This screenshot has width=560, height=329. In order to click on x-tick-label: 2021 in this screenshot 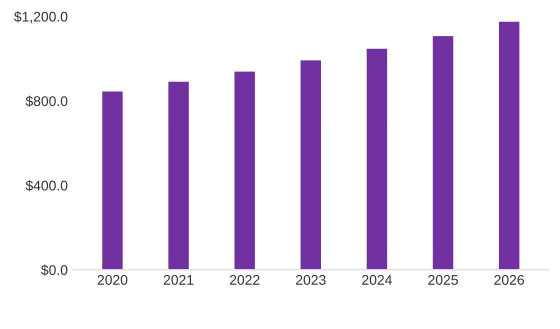, I will do `click(179, 280)`.